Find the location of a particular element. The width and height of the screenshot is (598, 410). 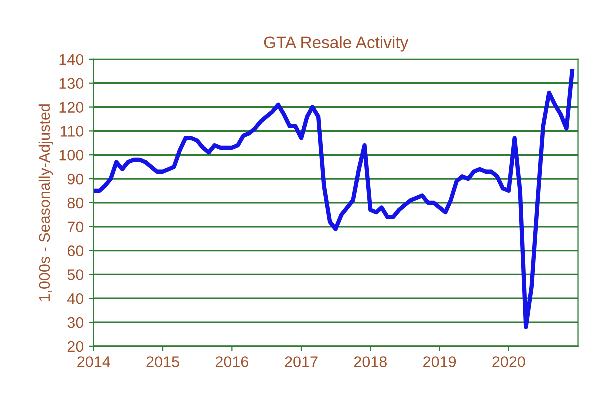

x-tick-label: 2017 is located at coordinates (301, 362).